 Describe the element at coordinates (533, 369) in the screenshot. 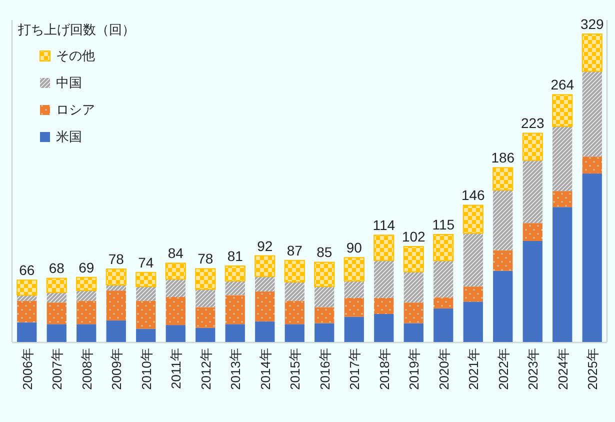

I see `x-tick-label: 2023年` at that location.